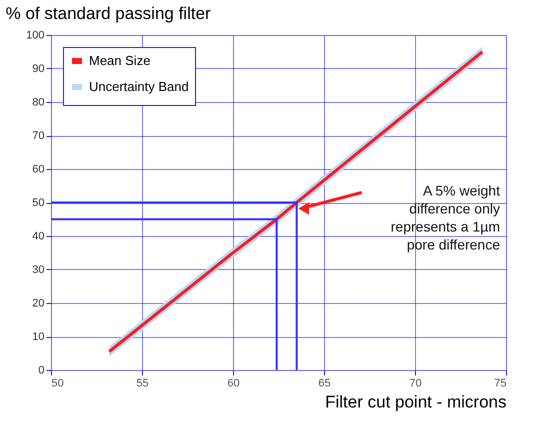  I want to click on y-tick-label: 40, so click(38, 236).